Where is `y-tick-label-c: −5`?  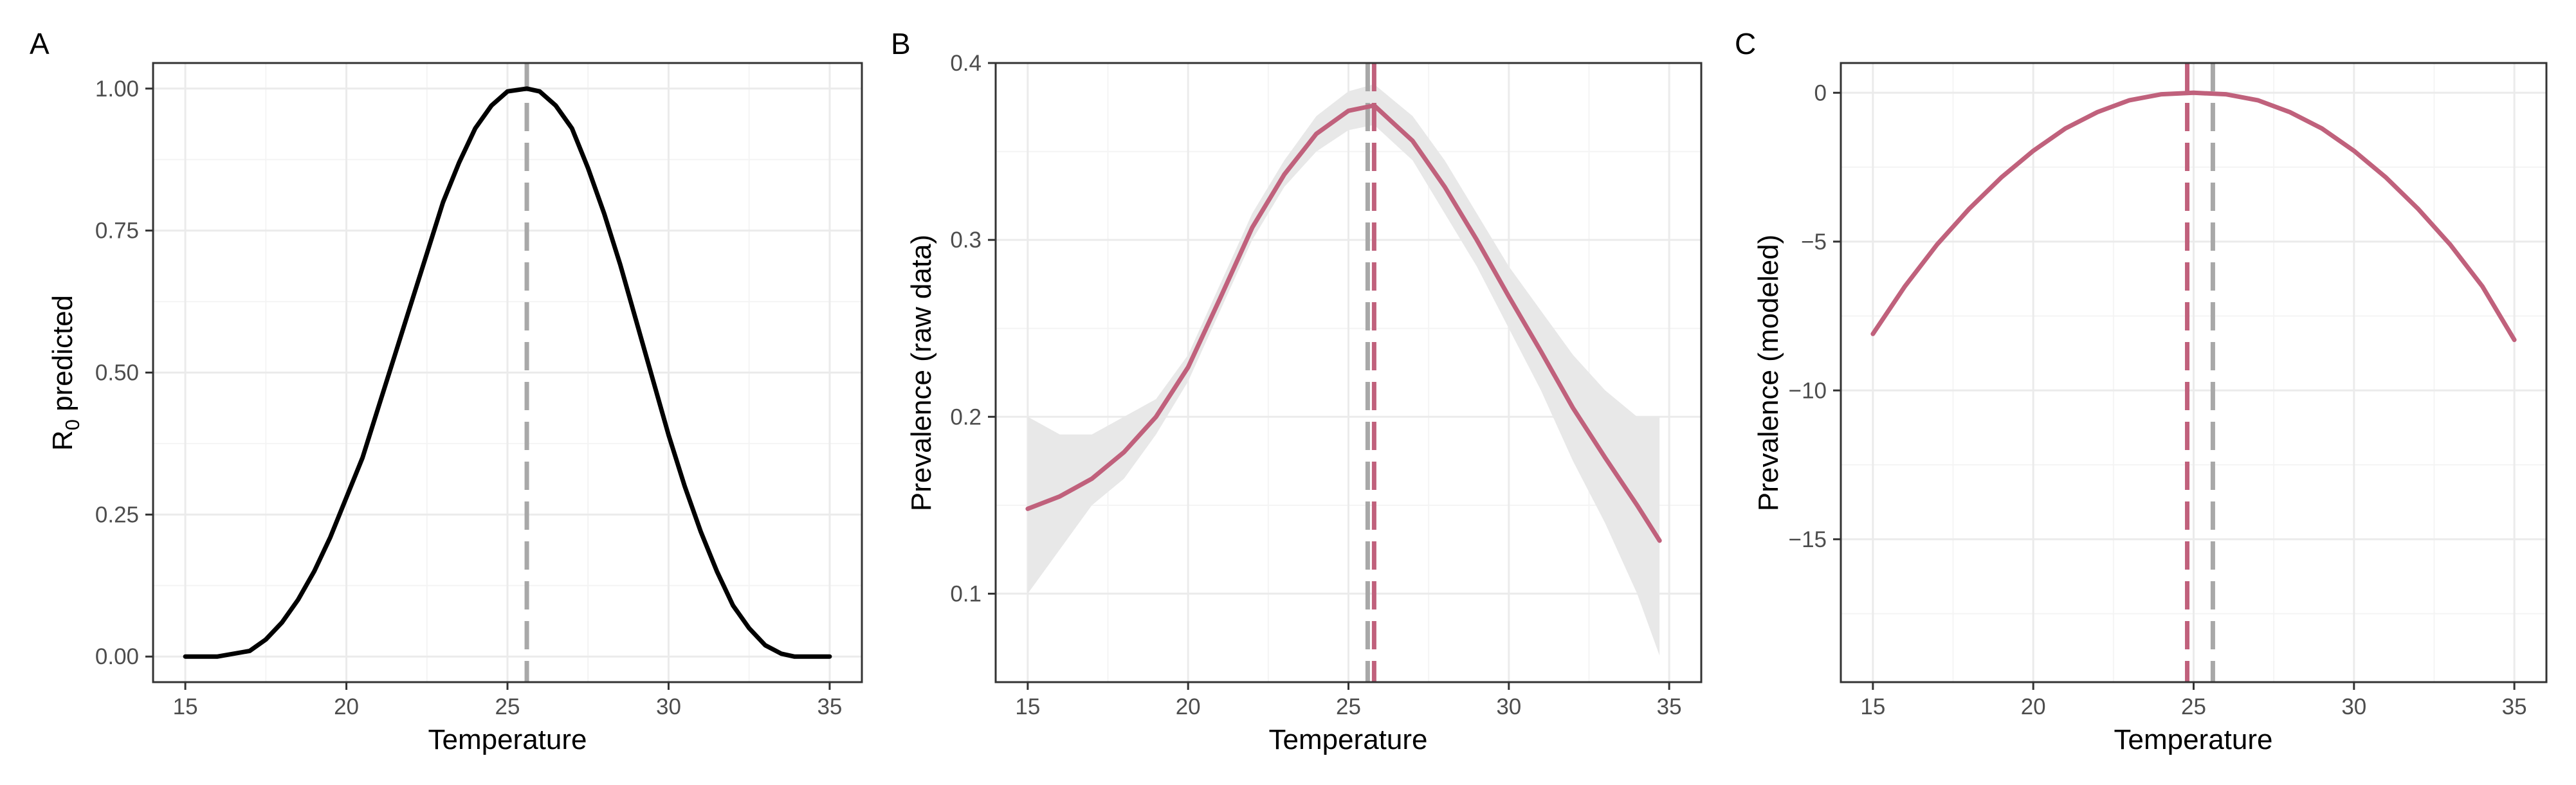
y-tick-label-c: −5 is located at coordinates (1814, 243).